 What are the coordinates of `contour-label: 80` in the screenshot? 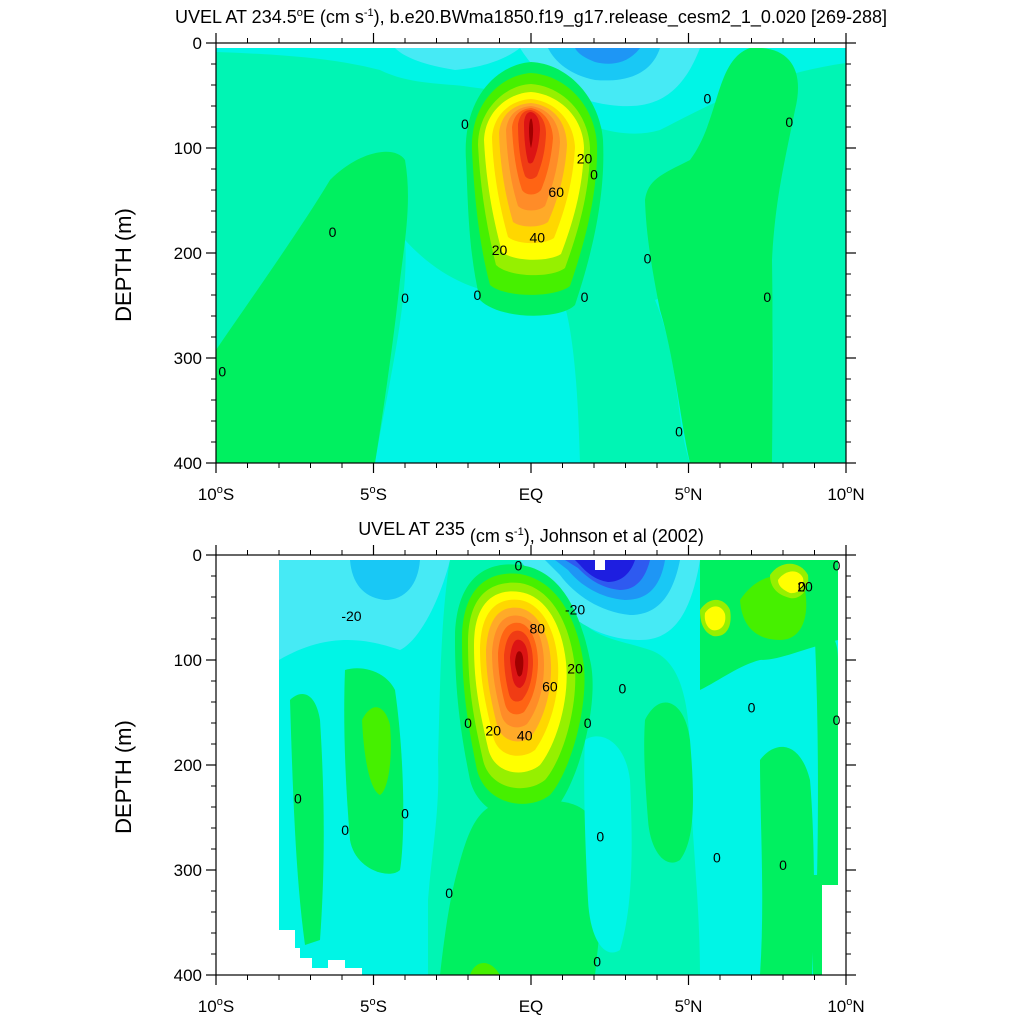 It's located at (538, 629).